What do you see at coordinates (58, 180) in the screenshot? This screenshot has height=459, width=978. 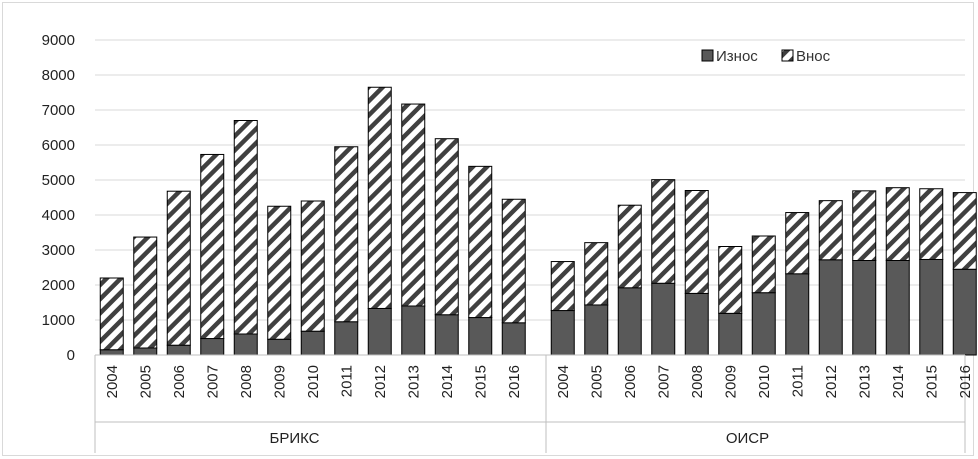 I see `y-tick-label: 5000` at bounding box center [58, 180].